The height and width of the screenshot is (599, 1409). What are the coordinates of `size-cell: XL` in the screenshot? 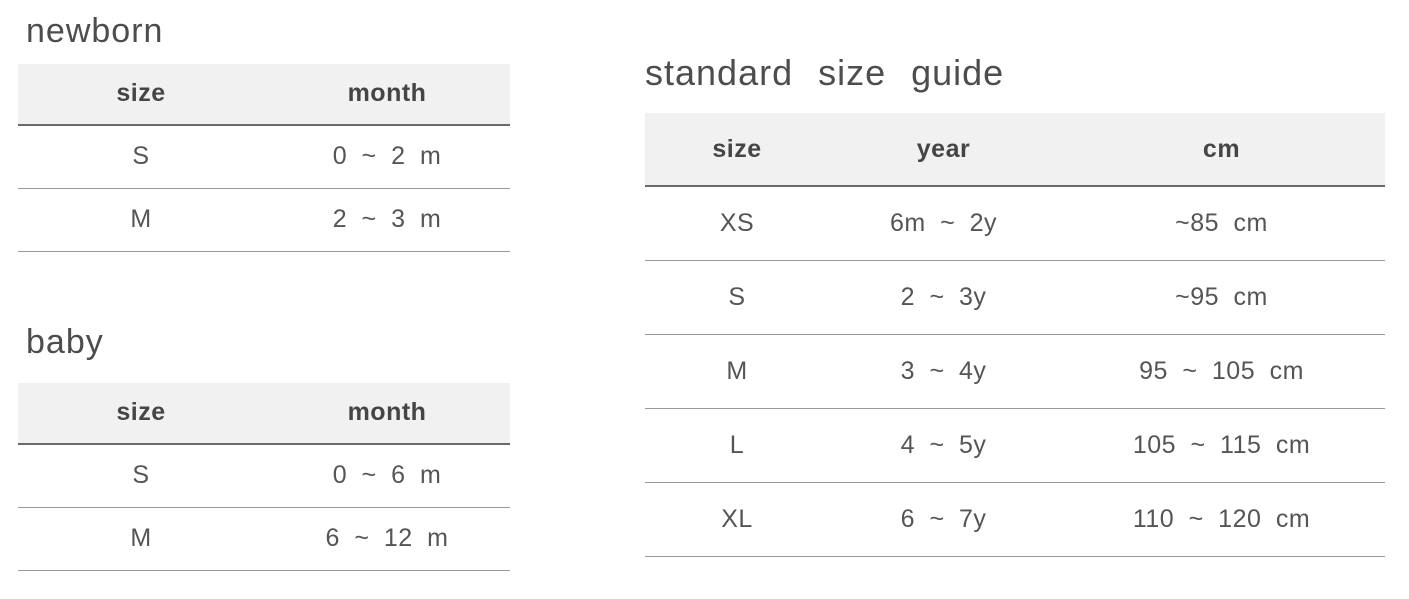 It's located at (737, 520).